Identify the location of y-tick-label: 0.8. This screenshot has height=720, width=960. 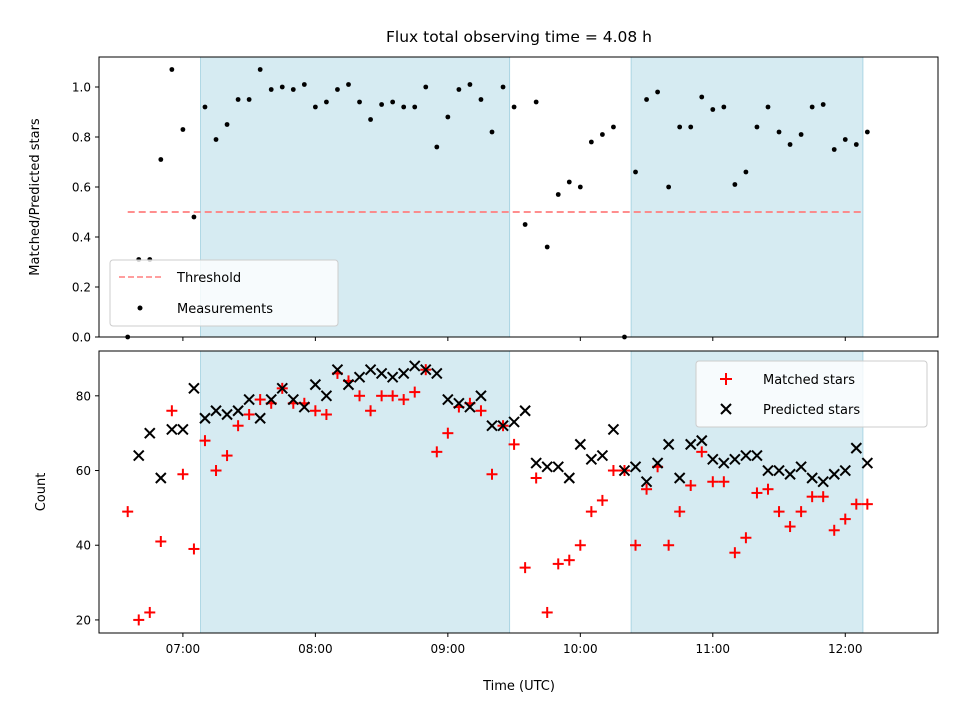
(81, 138).